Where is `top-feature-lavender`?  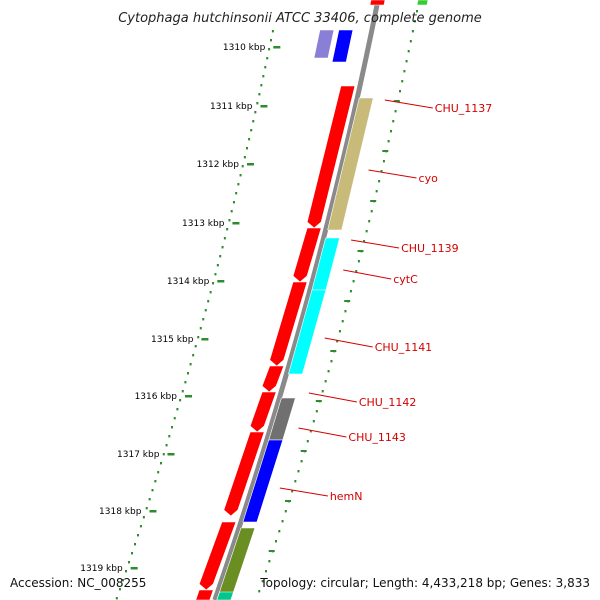 top-feature-lavender is located at coordinates (324, 44).